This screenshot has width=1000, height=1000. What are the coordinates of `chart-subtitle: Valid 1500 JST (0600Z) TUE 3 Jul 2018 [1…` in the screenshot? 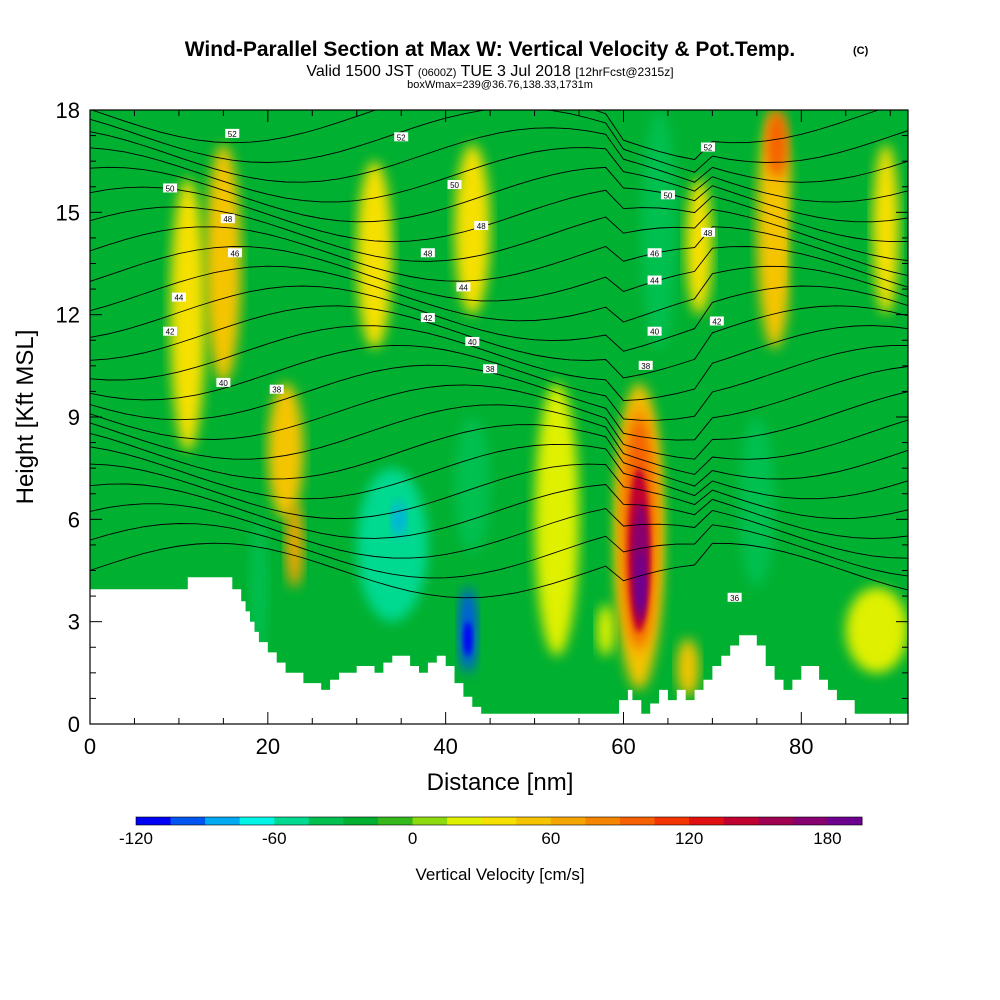 It's located at (489, 71).